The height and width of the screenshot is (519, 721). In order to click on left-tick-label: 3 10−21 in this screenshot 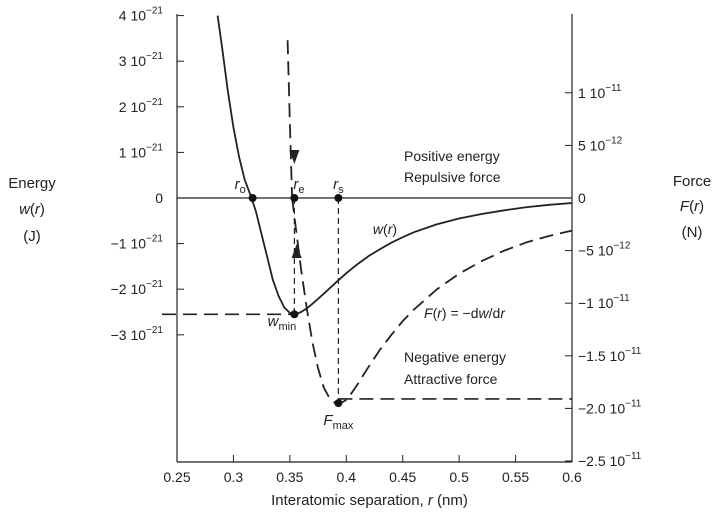, I will do `click(141, 60)`.